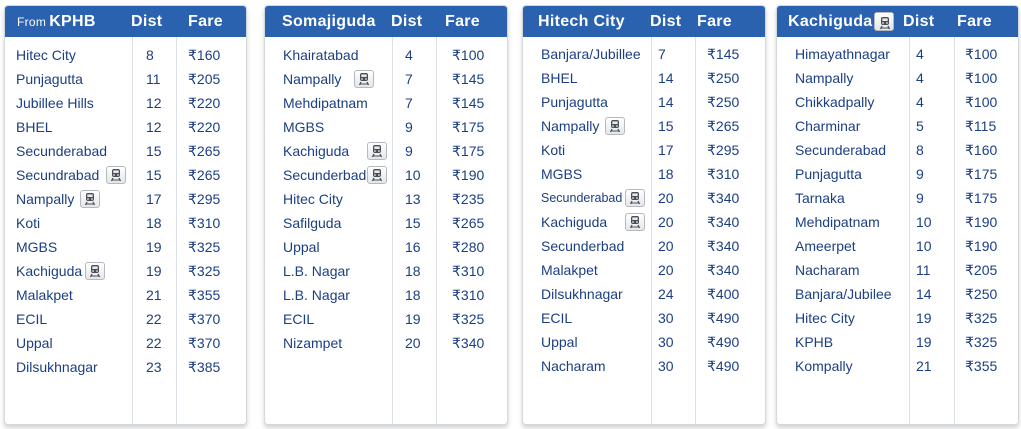  Describe the element at coordinates (125, 127) in the screenshot. I see `table-row: BHEL 12 ₹220` at that location.